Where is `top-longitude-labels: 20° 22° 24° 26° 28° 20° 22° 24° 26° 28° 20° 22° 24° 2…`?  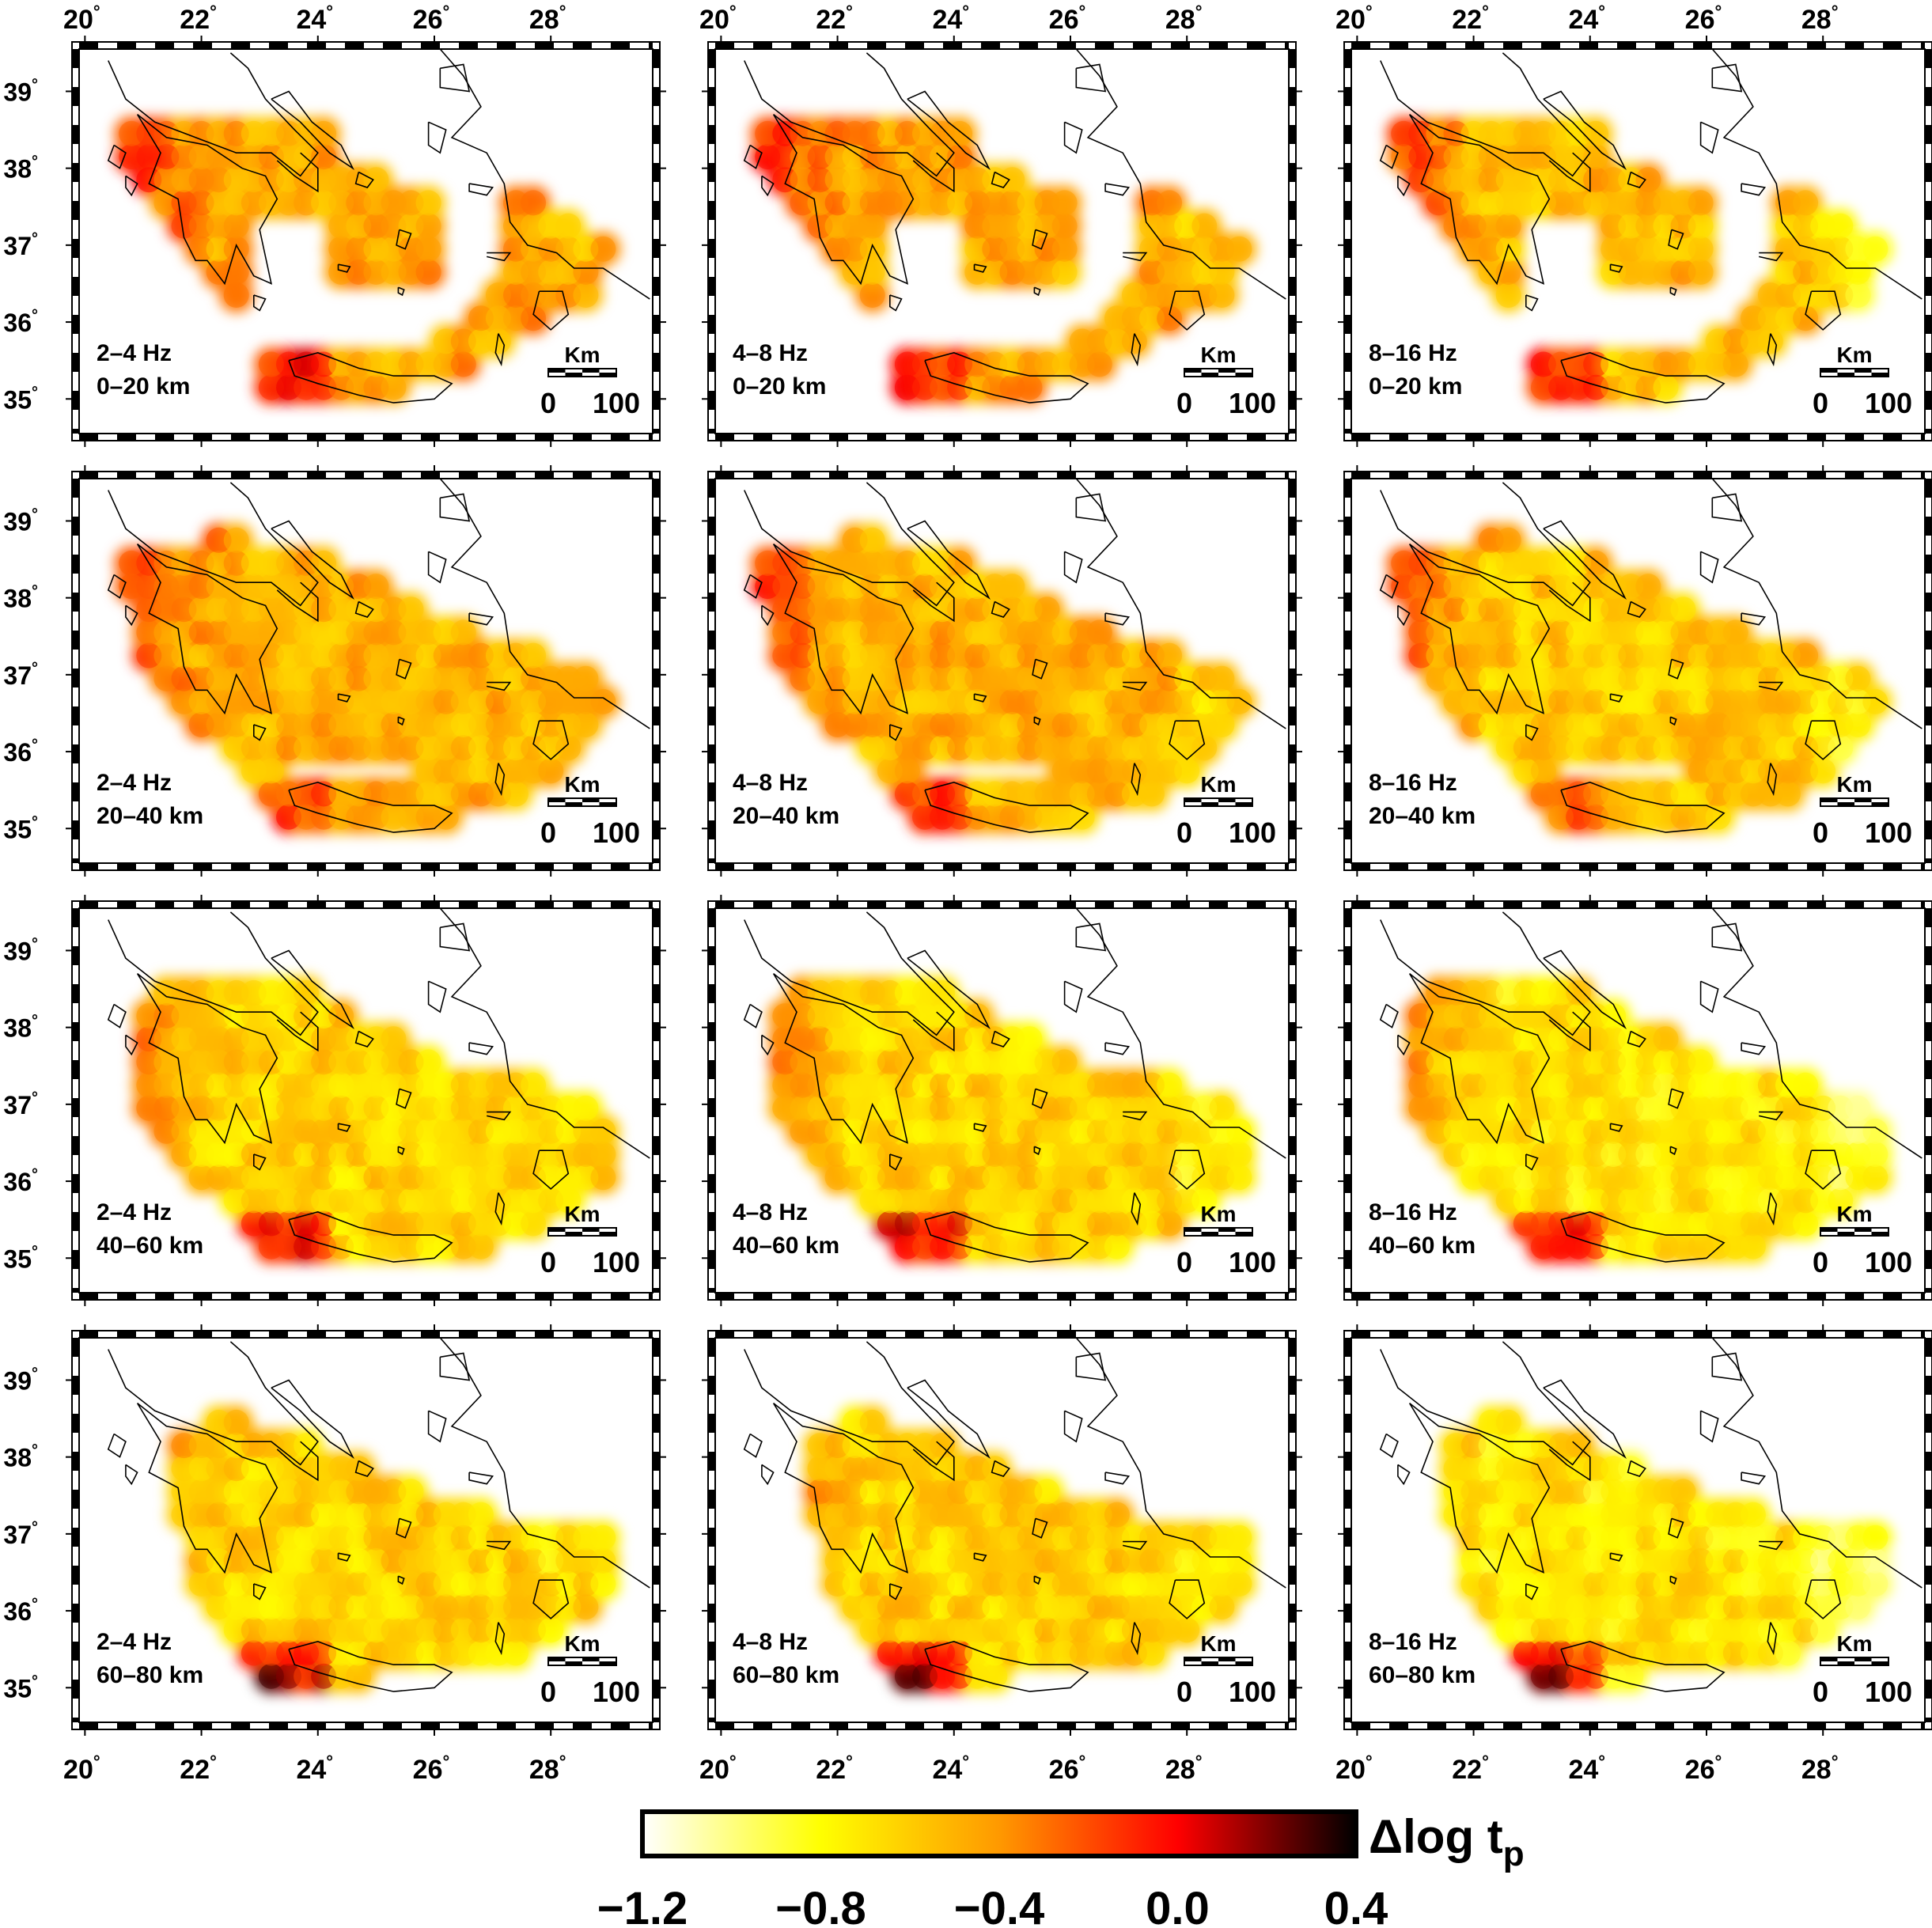
top-longitude-labels: 20° 22° 24° 26° 28° 20° 22° 24° 26° 28° 20° 22° 24° 2… is located at coordinates (950, 18).